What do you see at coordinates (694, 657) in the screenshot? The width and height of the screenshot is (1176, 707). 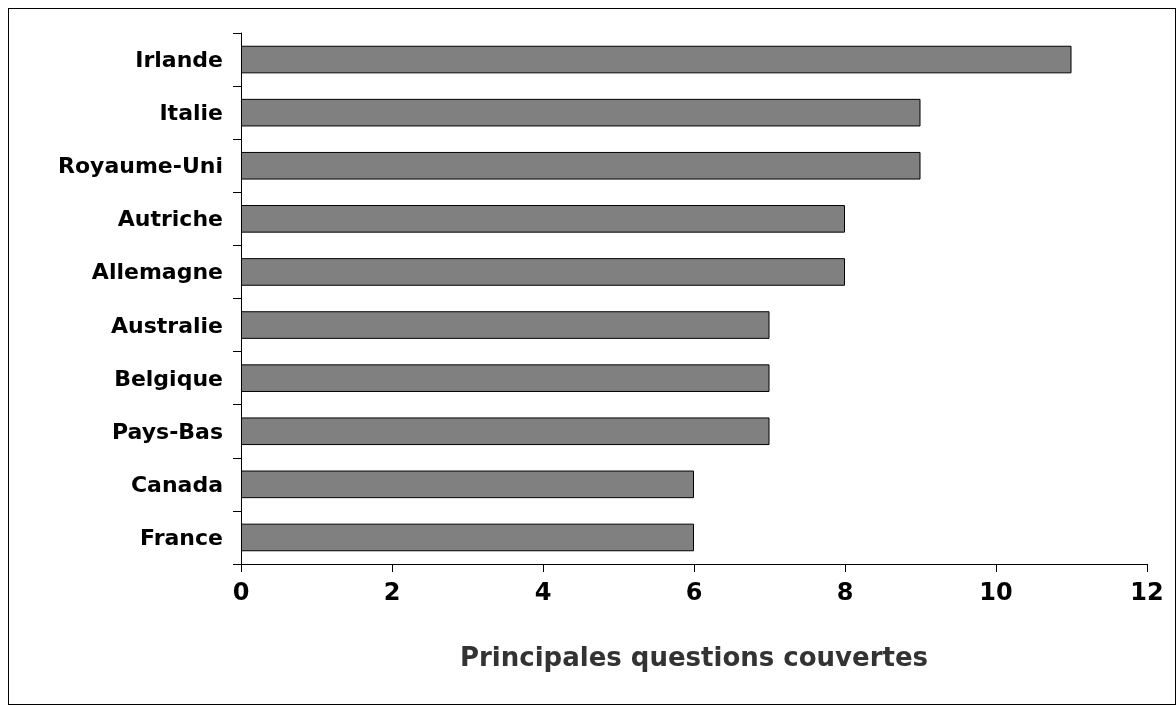 I see `x-axis-title: Principales questions couvertes` at bounding box center [694, 657].